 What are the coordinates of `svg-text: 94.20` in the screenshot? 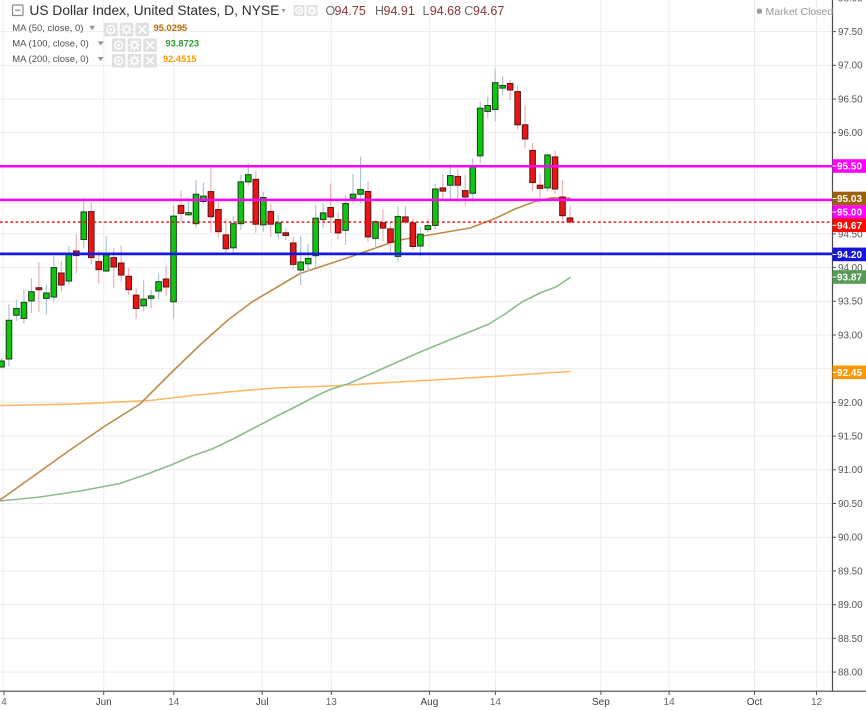 It's located at (849, 255).